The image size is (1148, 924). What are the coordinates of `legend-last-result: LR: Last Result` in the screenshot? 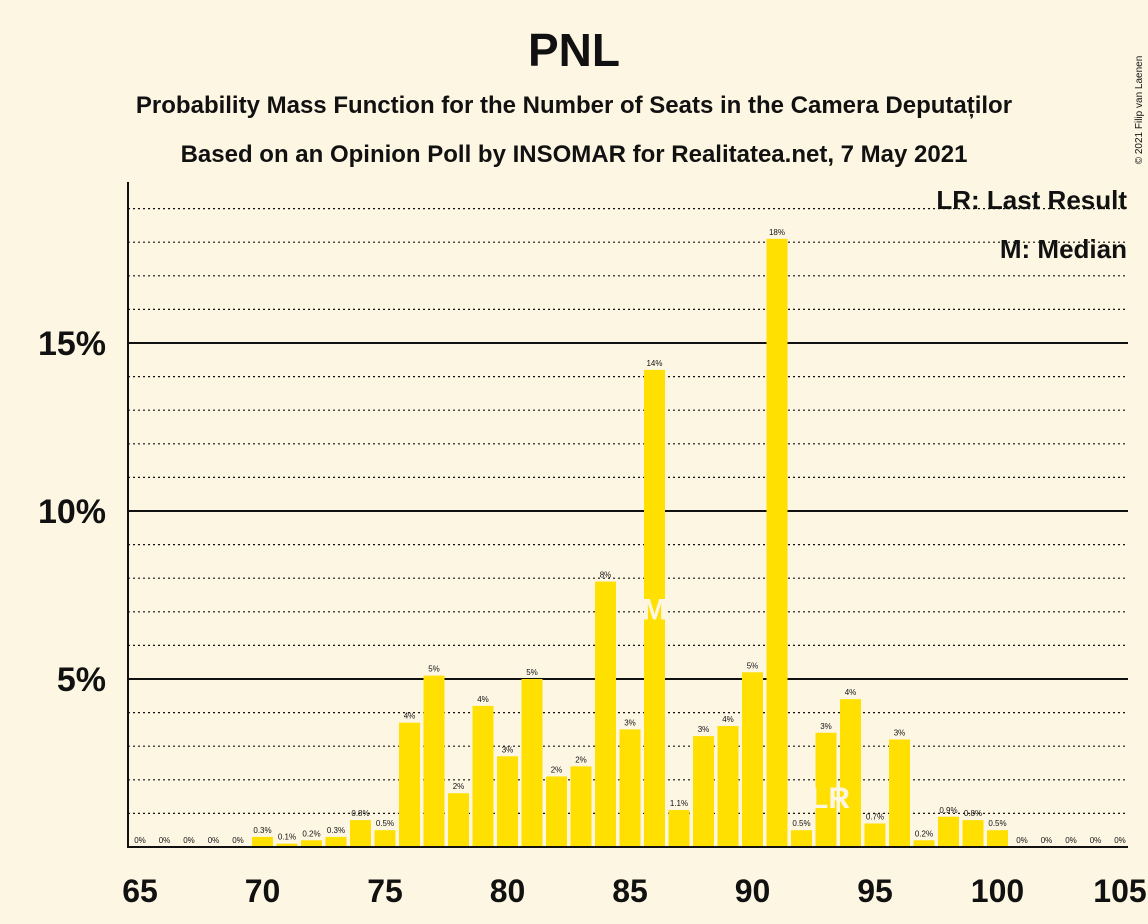 It's located at (1031, 200).